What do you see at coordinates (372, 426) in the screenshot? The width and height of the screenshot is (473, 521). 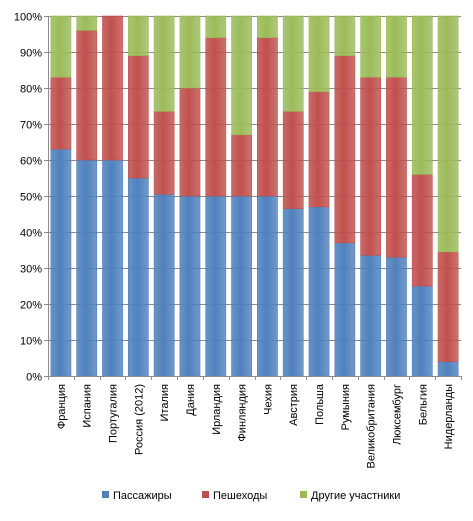 I see `category-label: Великобритания` at bounding box center [372, 426].